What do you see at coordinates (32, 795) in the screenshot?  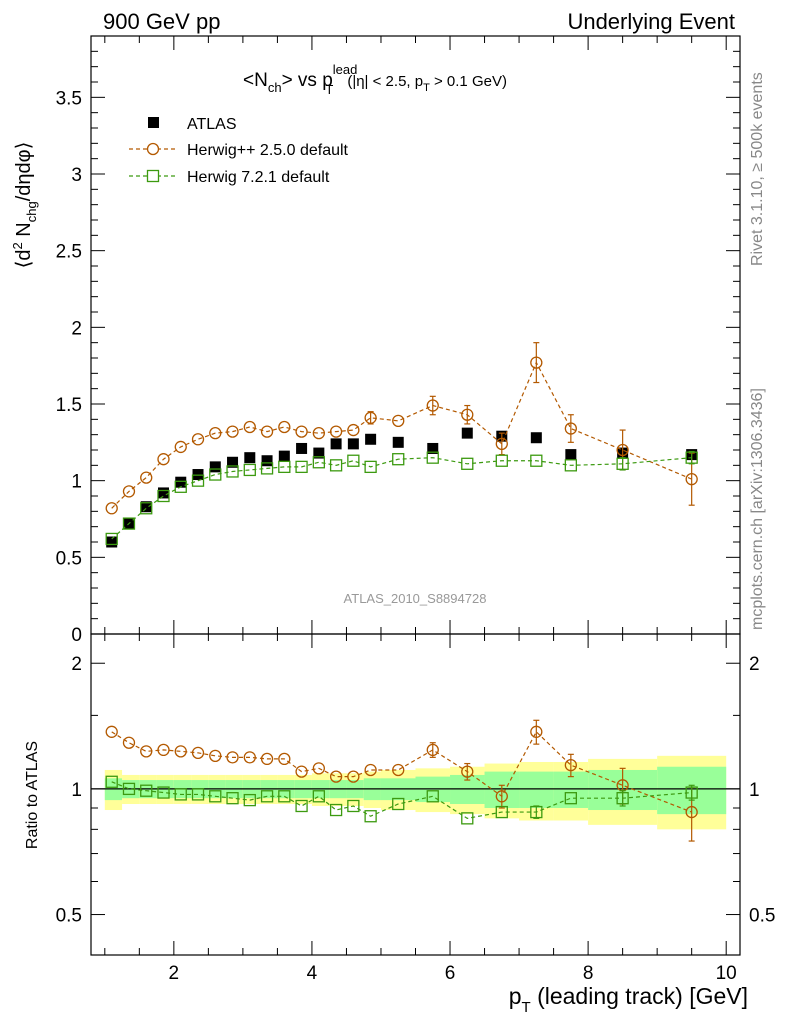 I see `ratio-y-axis-label: Ratio to ATLAS` at bounding box center [32, 795].